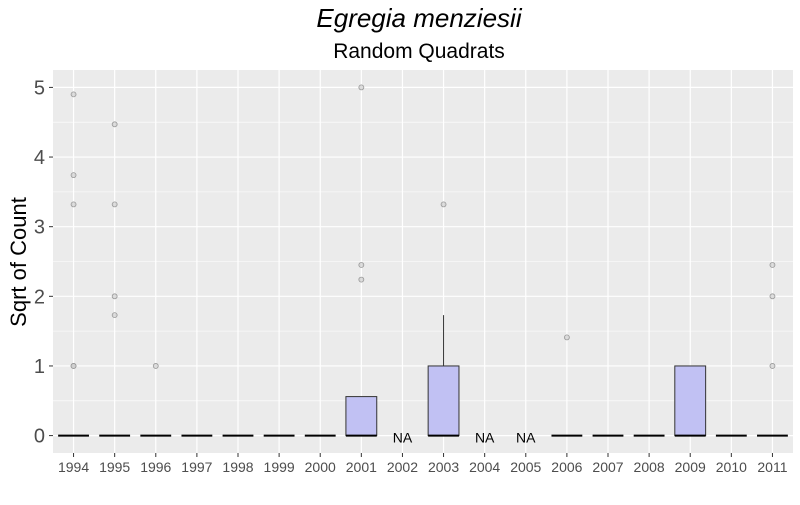 Image resolution: width=800 pixels, height=505 pixels. What do you see at coordinates (361, 467) in the screenshot?
I see `x-tick-label: 2001` at bounding box center [361, 467].